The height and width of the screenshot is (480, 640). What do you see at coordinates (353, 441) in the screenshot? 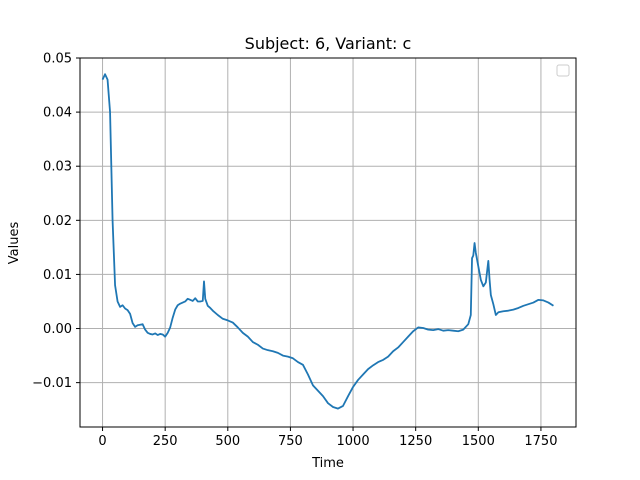
I see `x-tick-label: 1000` at bounding box center [353, 441].